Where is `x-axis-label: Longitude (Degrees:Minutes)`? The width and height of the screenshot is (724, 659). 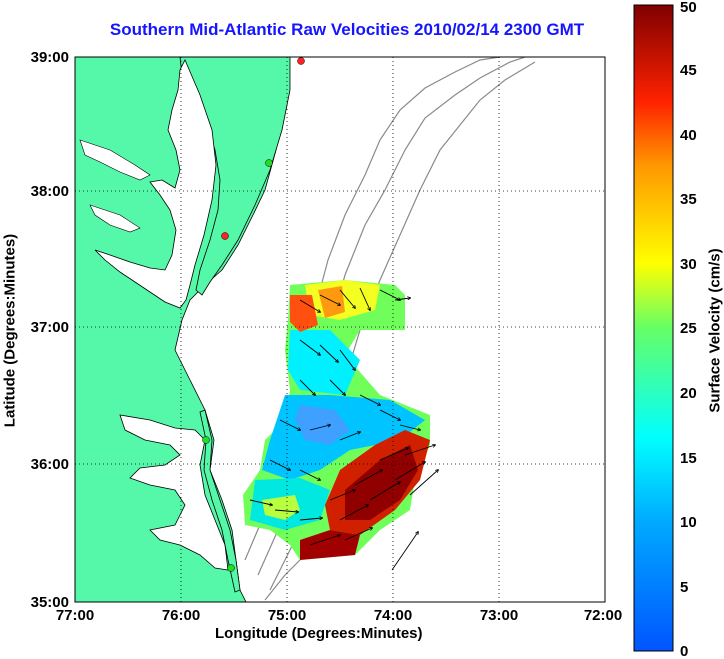 x-axis-label: Longitude (Degrees:Minutes) is located at coordinates (319, 633).